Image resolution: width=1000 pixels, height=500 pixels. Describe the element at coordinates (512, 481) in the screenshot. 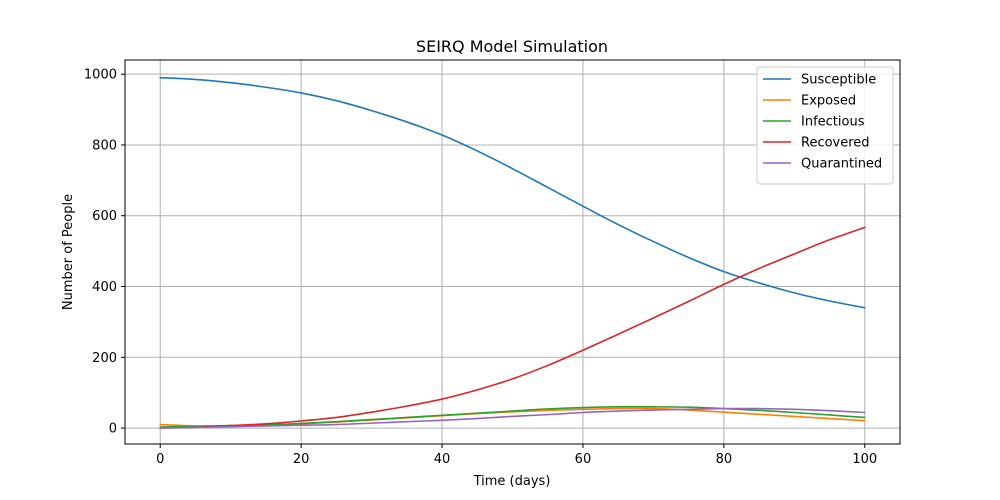

I see `x-axis-label: Time (days)` at that location.